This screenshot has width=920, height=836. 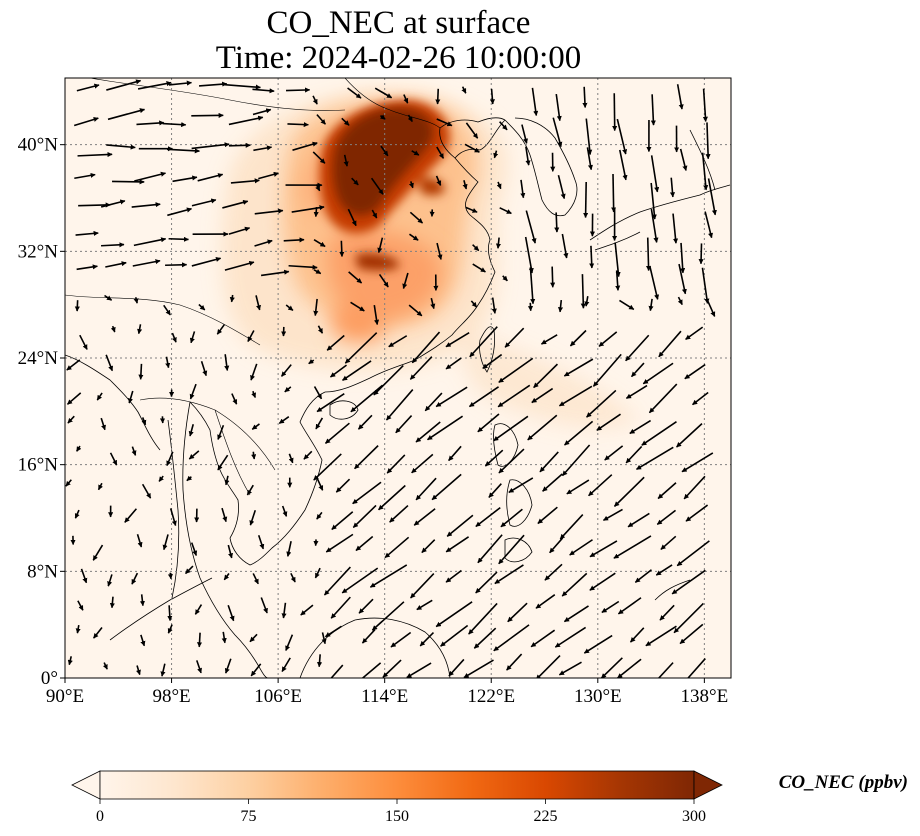 What do you see at coordinates (398, 58) in the screenshot?
I see `map-time-subtitle: Time: 2024-02-26 10:00:00` at bounding box center [398, 58].